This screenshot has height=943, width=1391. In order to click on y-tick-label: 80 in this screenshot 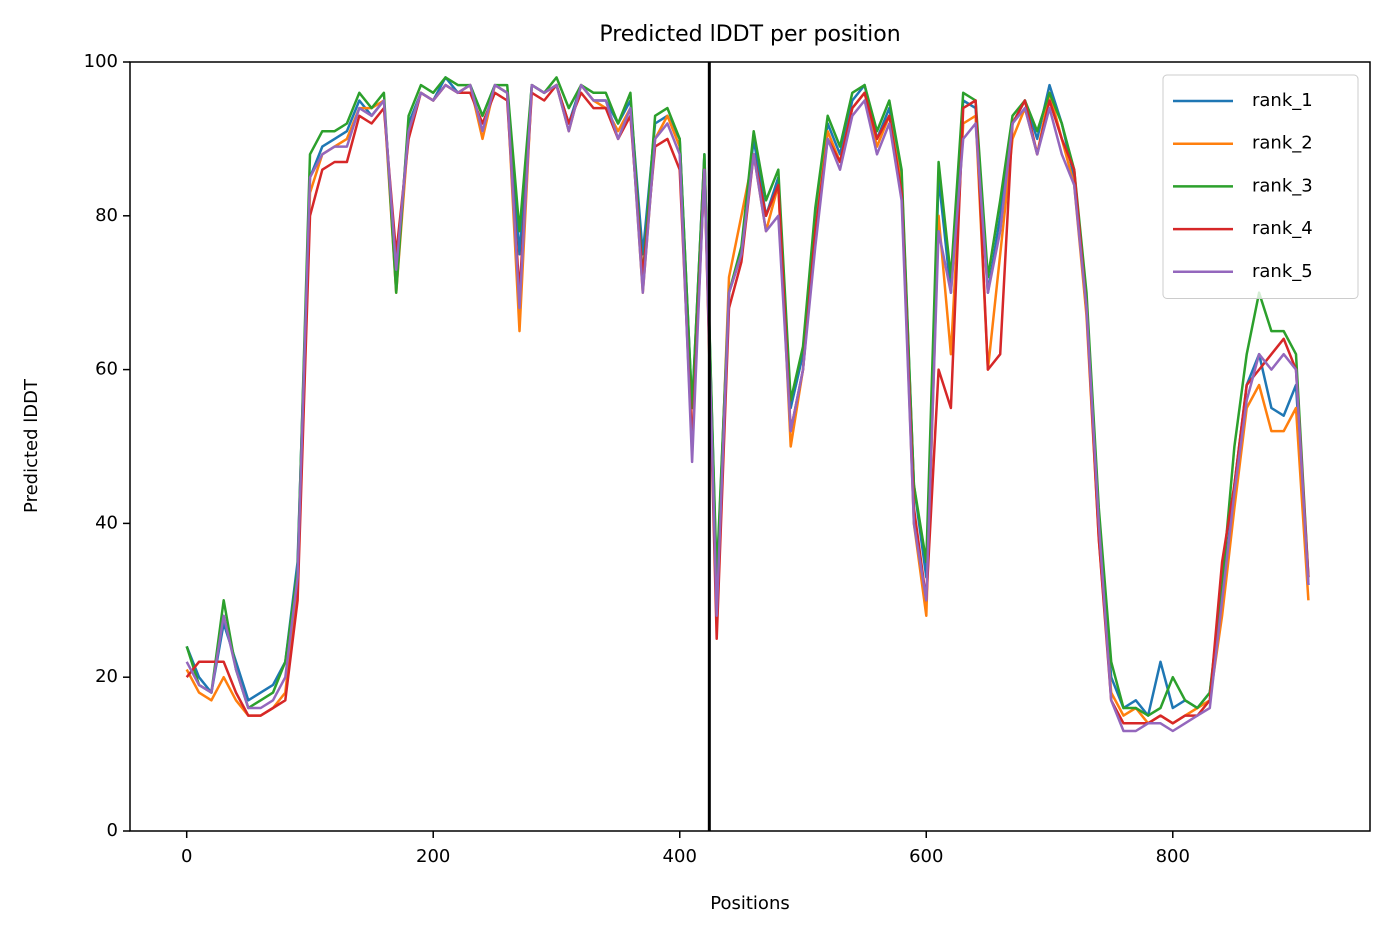, I will do `click(106, 215)`.